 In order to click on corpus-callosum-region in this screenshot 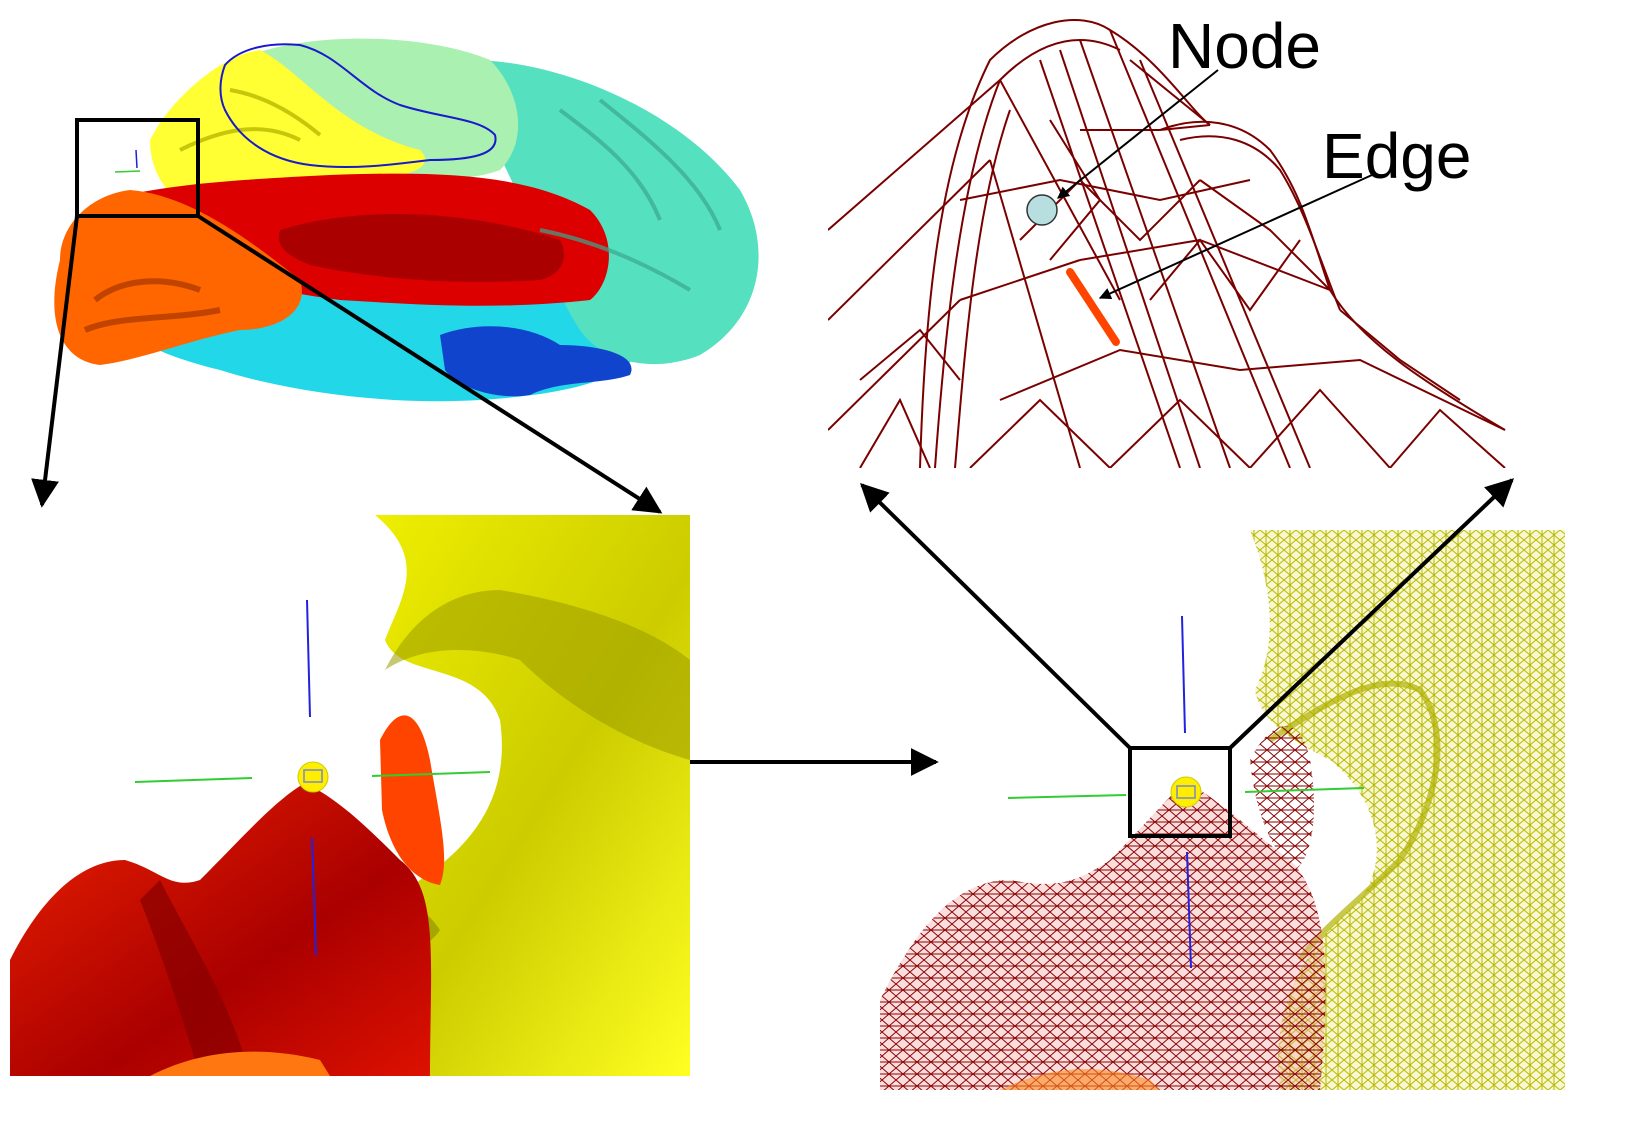, I will do `click(421, 247)`.